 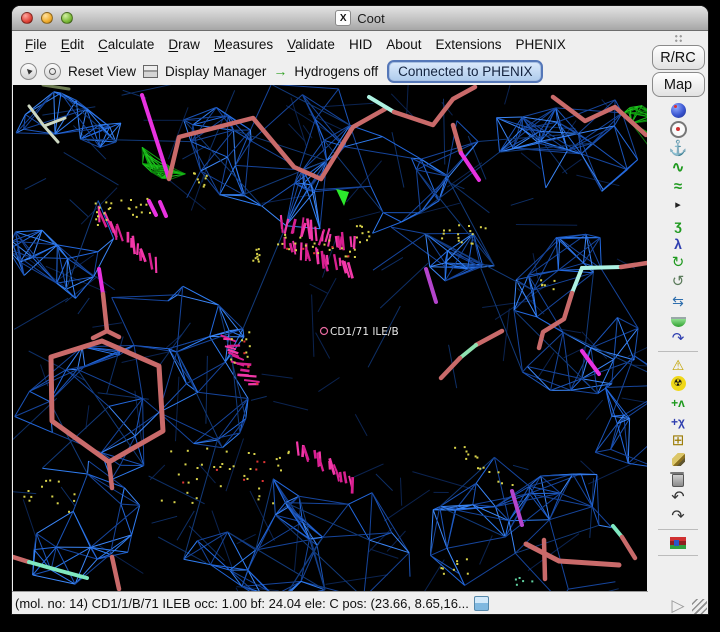 I want to click on rrc-button: R/RC, so click(x=678, y=57).